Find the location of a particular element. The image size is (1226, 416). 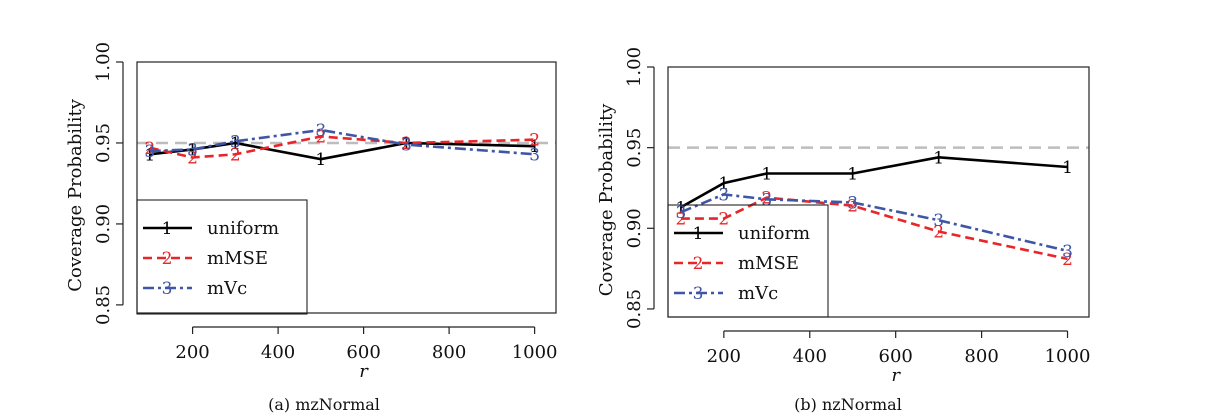

panel-caption: (a) mzNormal is located at coordinates (324, 404).